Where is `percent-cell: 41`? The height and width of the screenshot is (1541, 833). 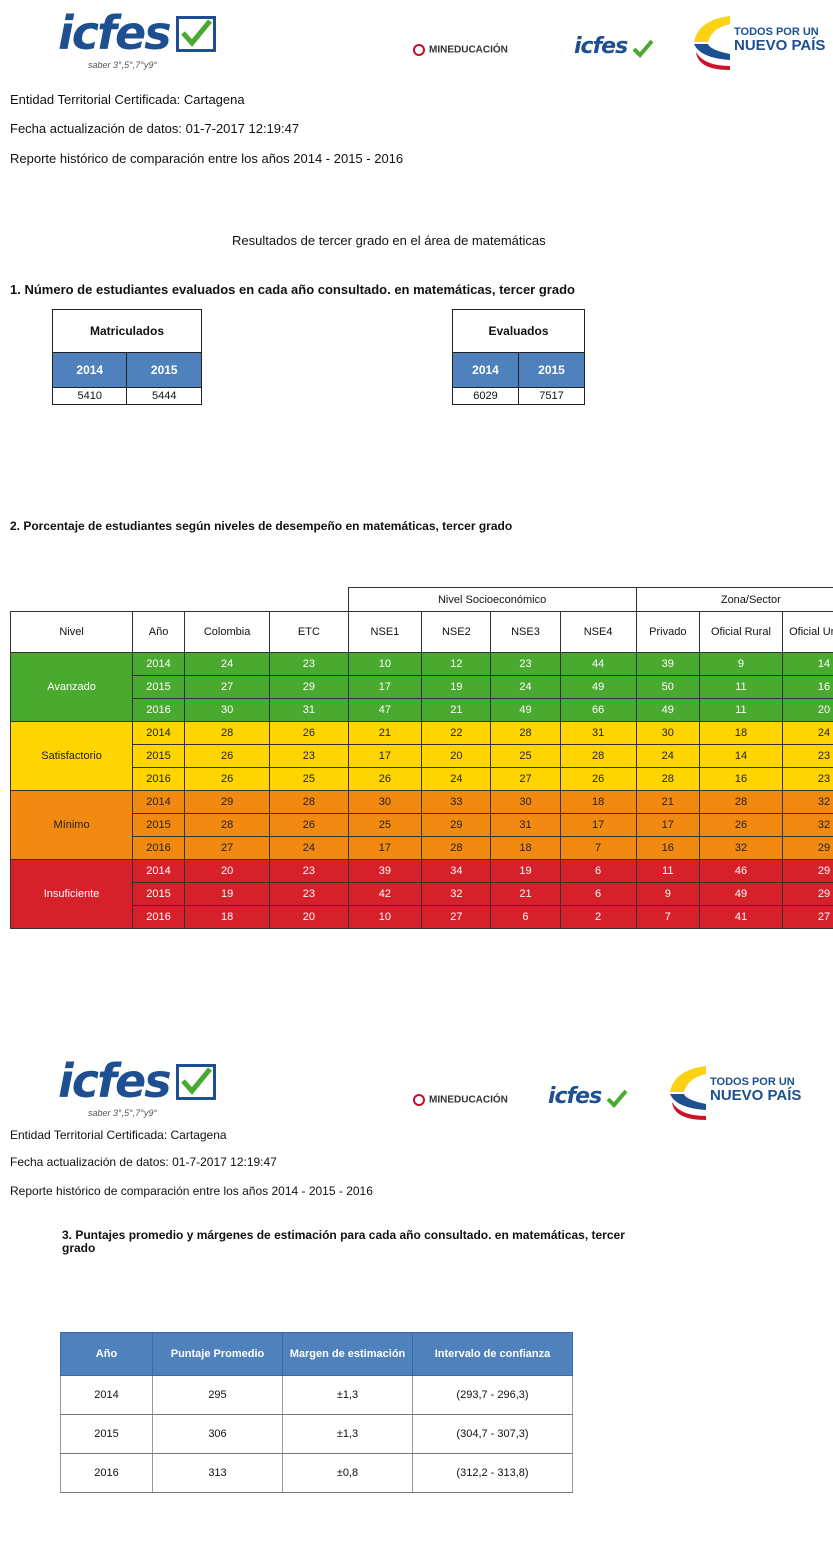 percent-cell: 41 is located at coordinates (740, 917).